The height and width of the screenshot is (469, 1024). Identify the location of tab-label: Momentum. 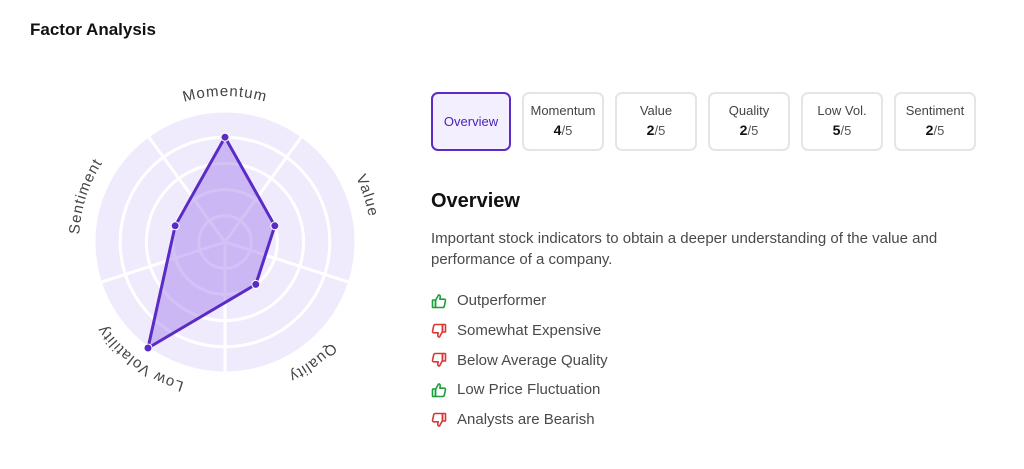
(563, 110).